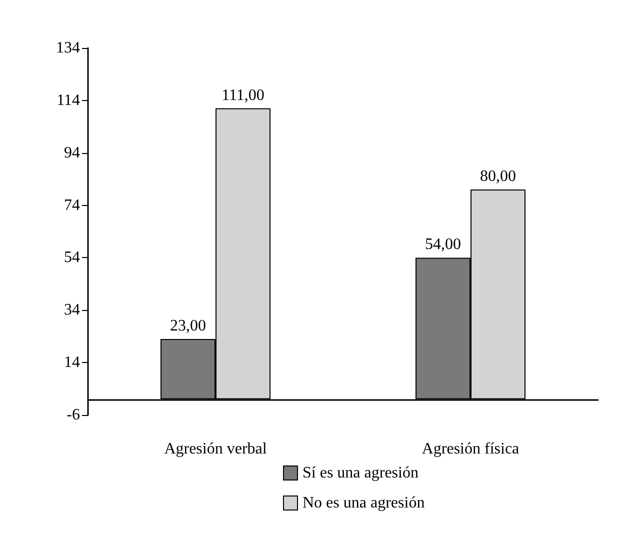 This screenshot has height=539, width=620. I want to click on legend-label: Sí es una agresión, so click(360, 473).